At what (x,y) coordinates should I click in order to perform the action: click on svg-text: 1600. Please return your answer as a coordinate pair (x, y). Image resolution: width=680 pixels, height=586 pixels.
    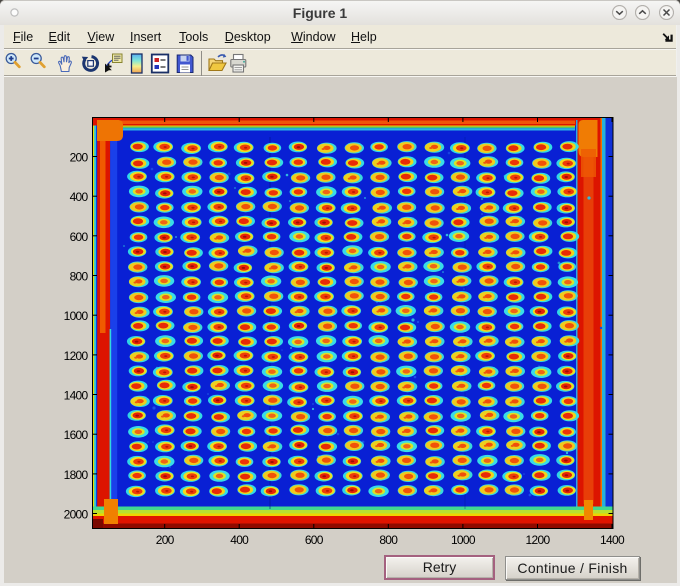
    Looking at the image, I should click on (76, 435).